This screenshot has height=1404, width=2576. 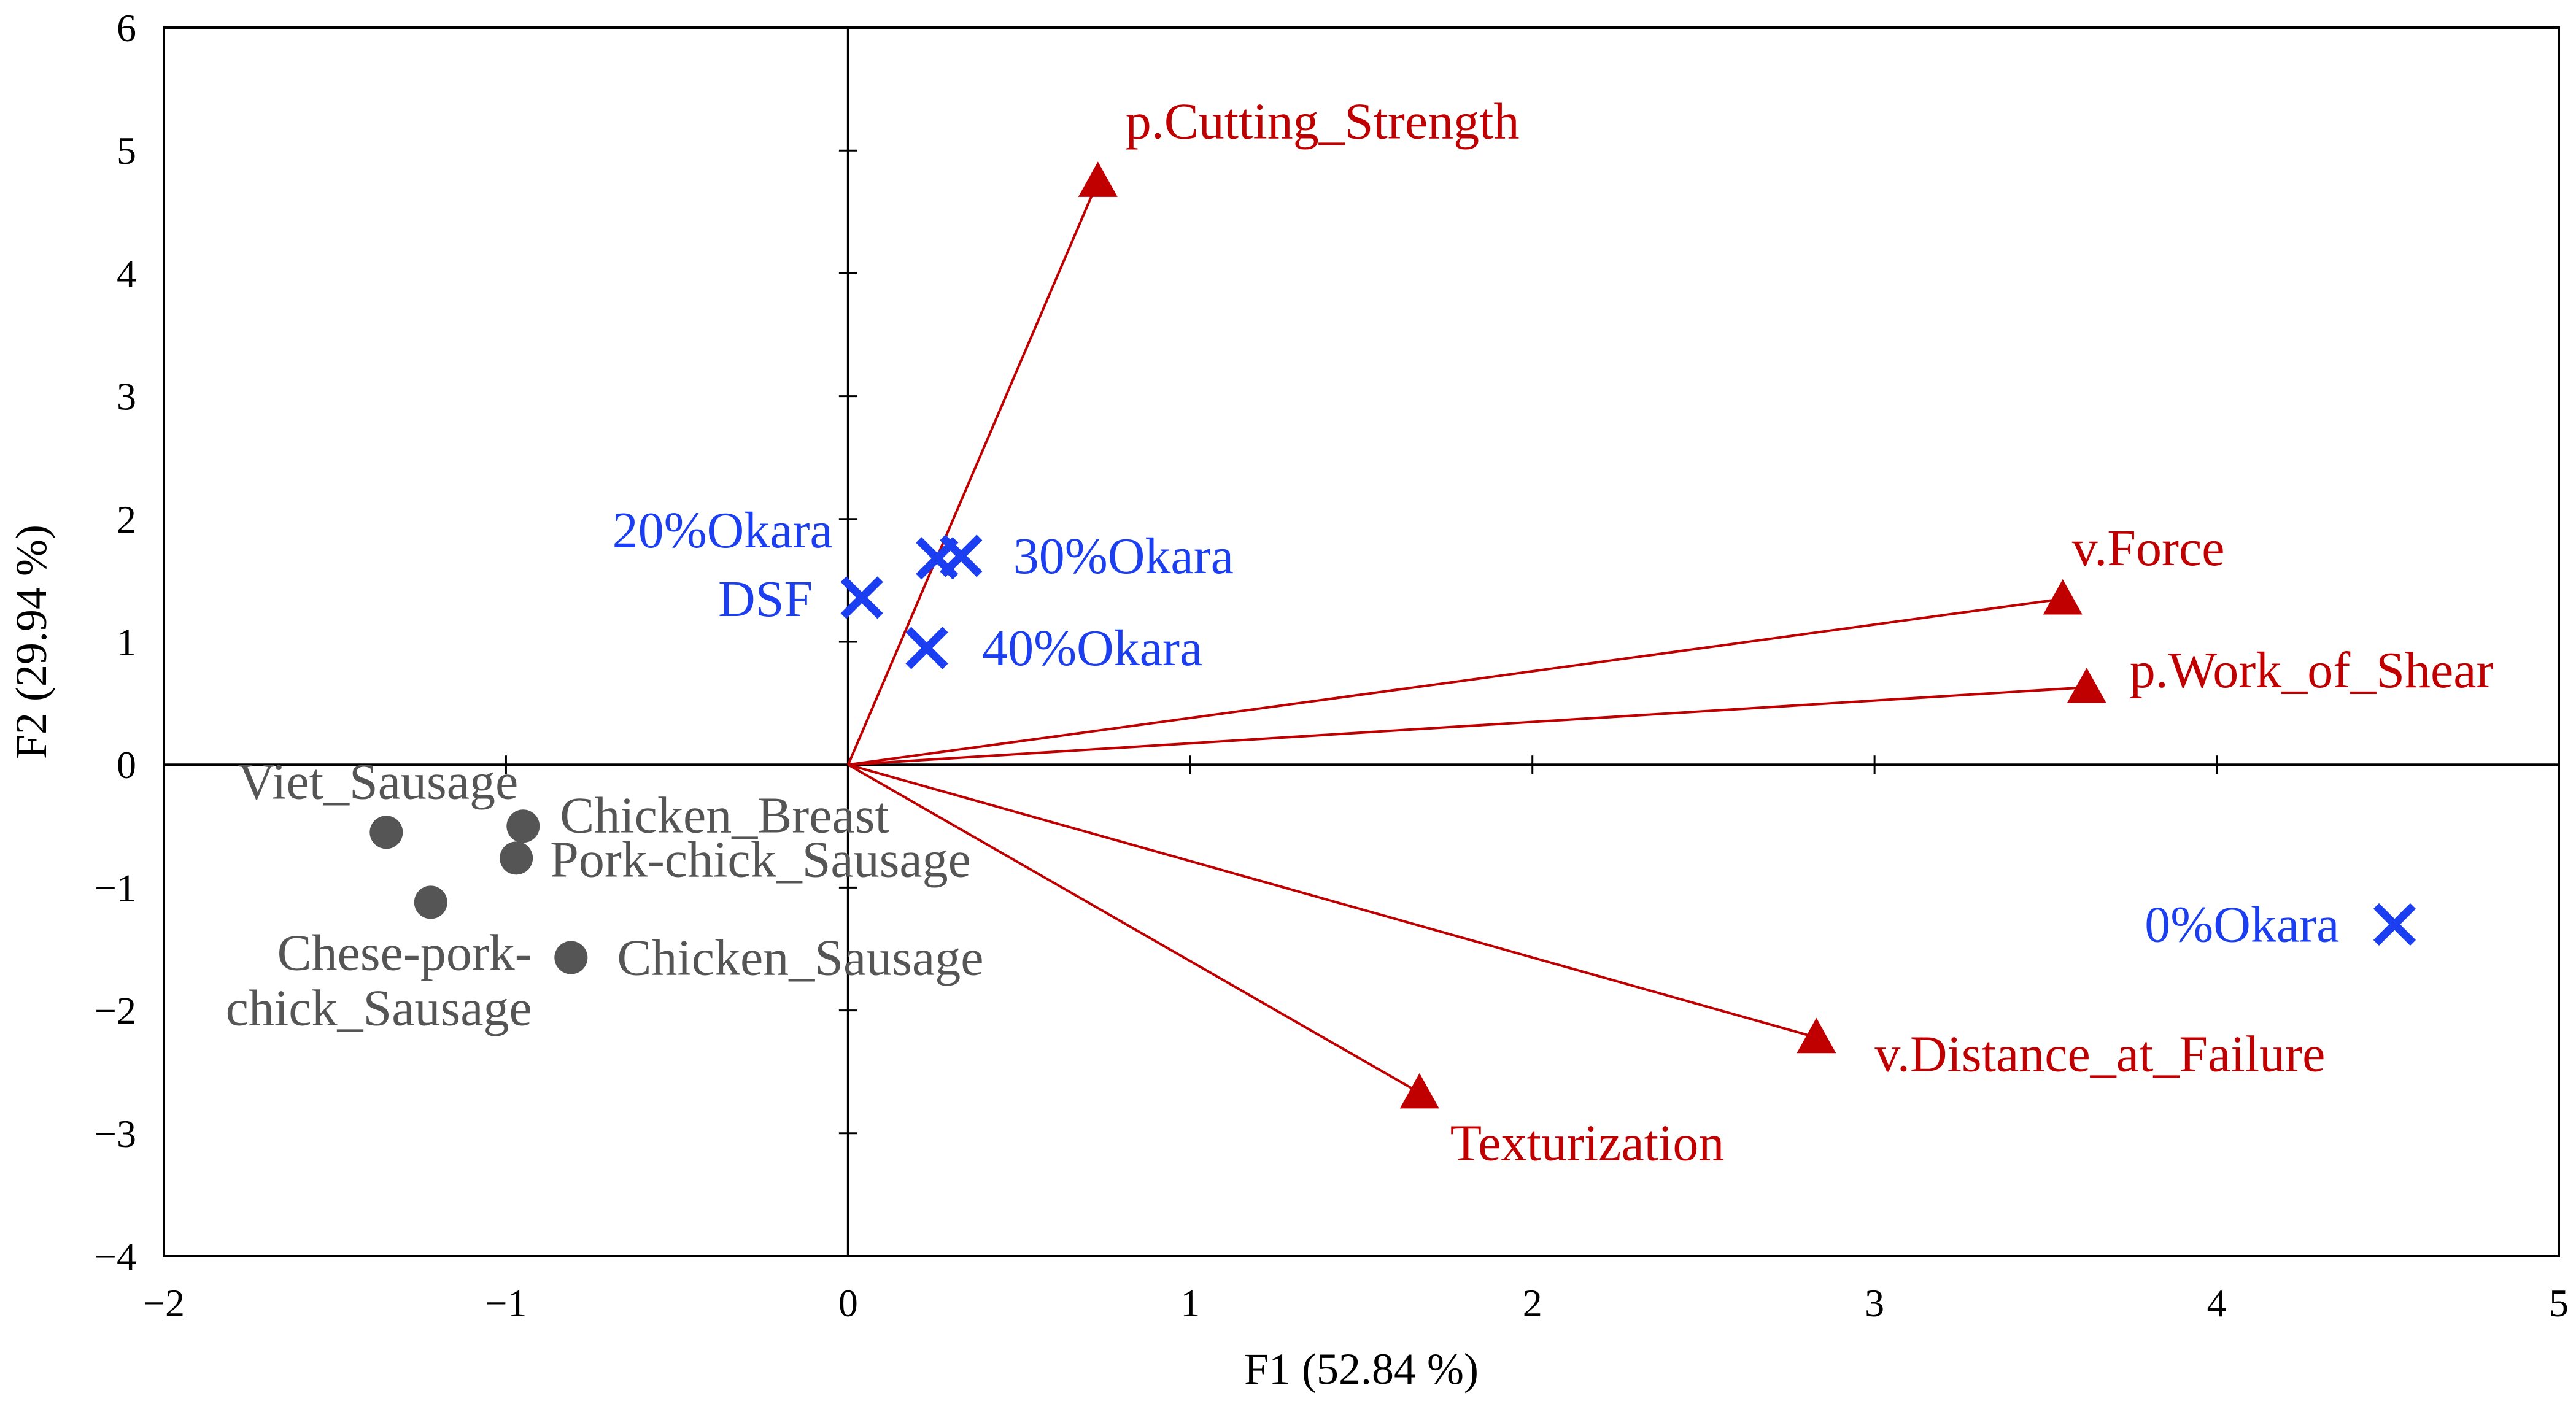 I want to click on x-tick-label: −1, so click(x=506, y=1303).